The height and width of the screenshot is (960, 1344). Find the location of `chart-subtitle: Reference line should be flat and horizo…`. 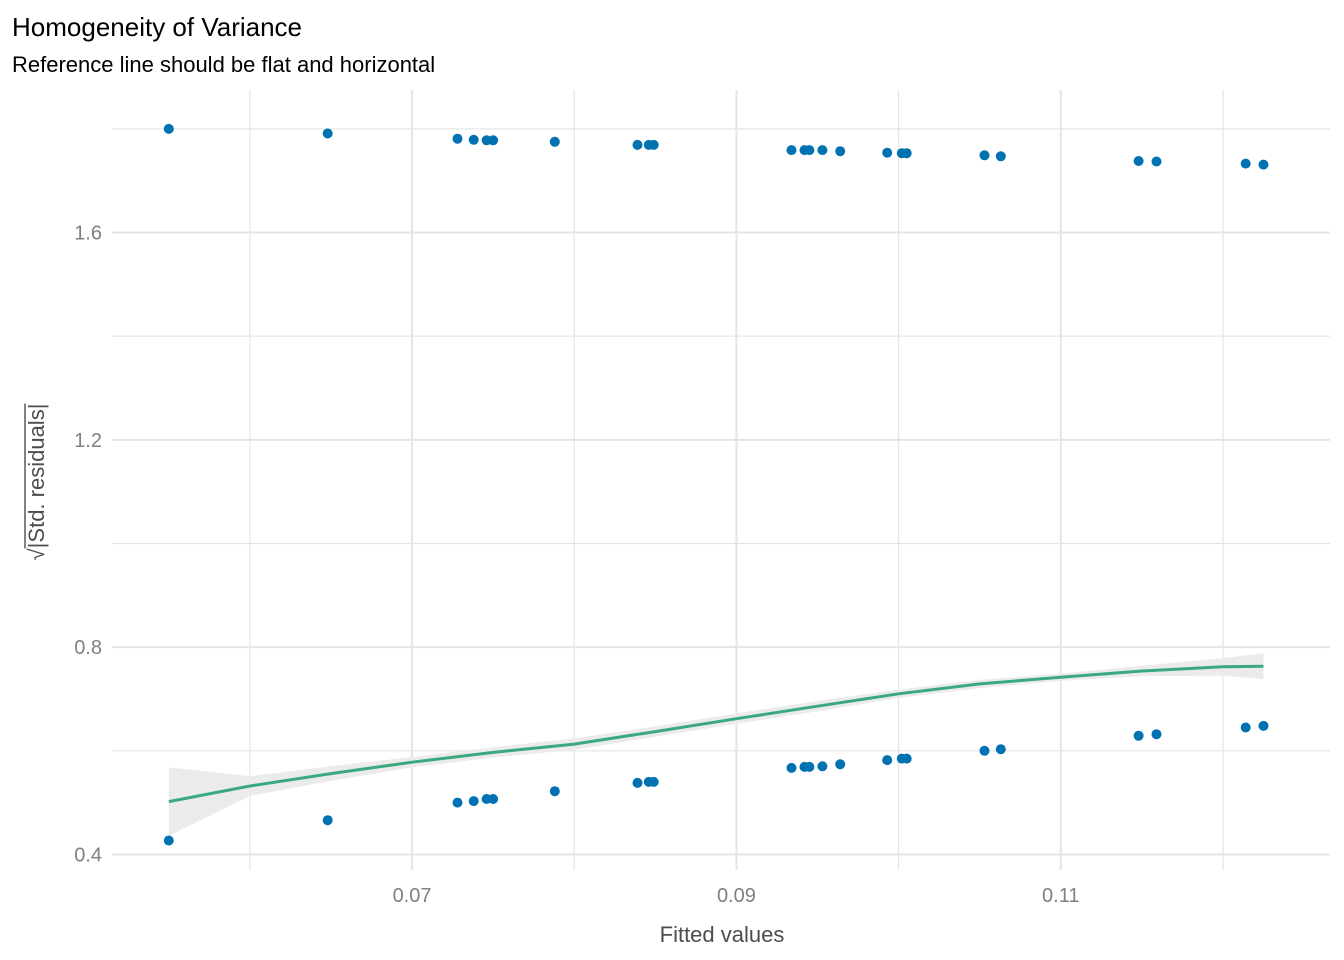

chart-subtitle: Reference line should be flat and horizo… is located at coordinates (223, 64).